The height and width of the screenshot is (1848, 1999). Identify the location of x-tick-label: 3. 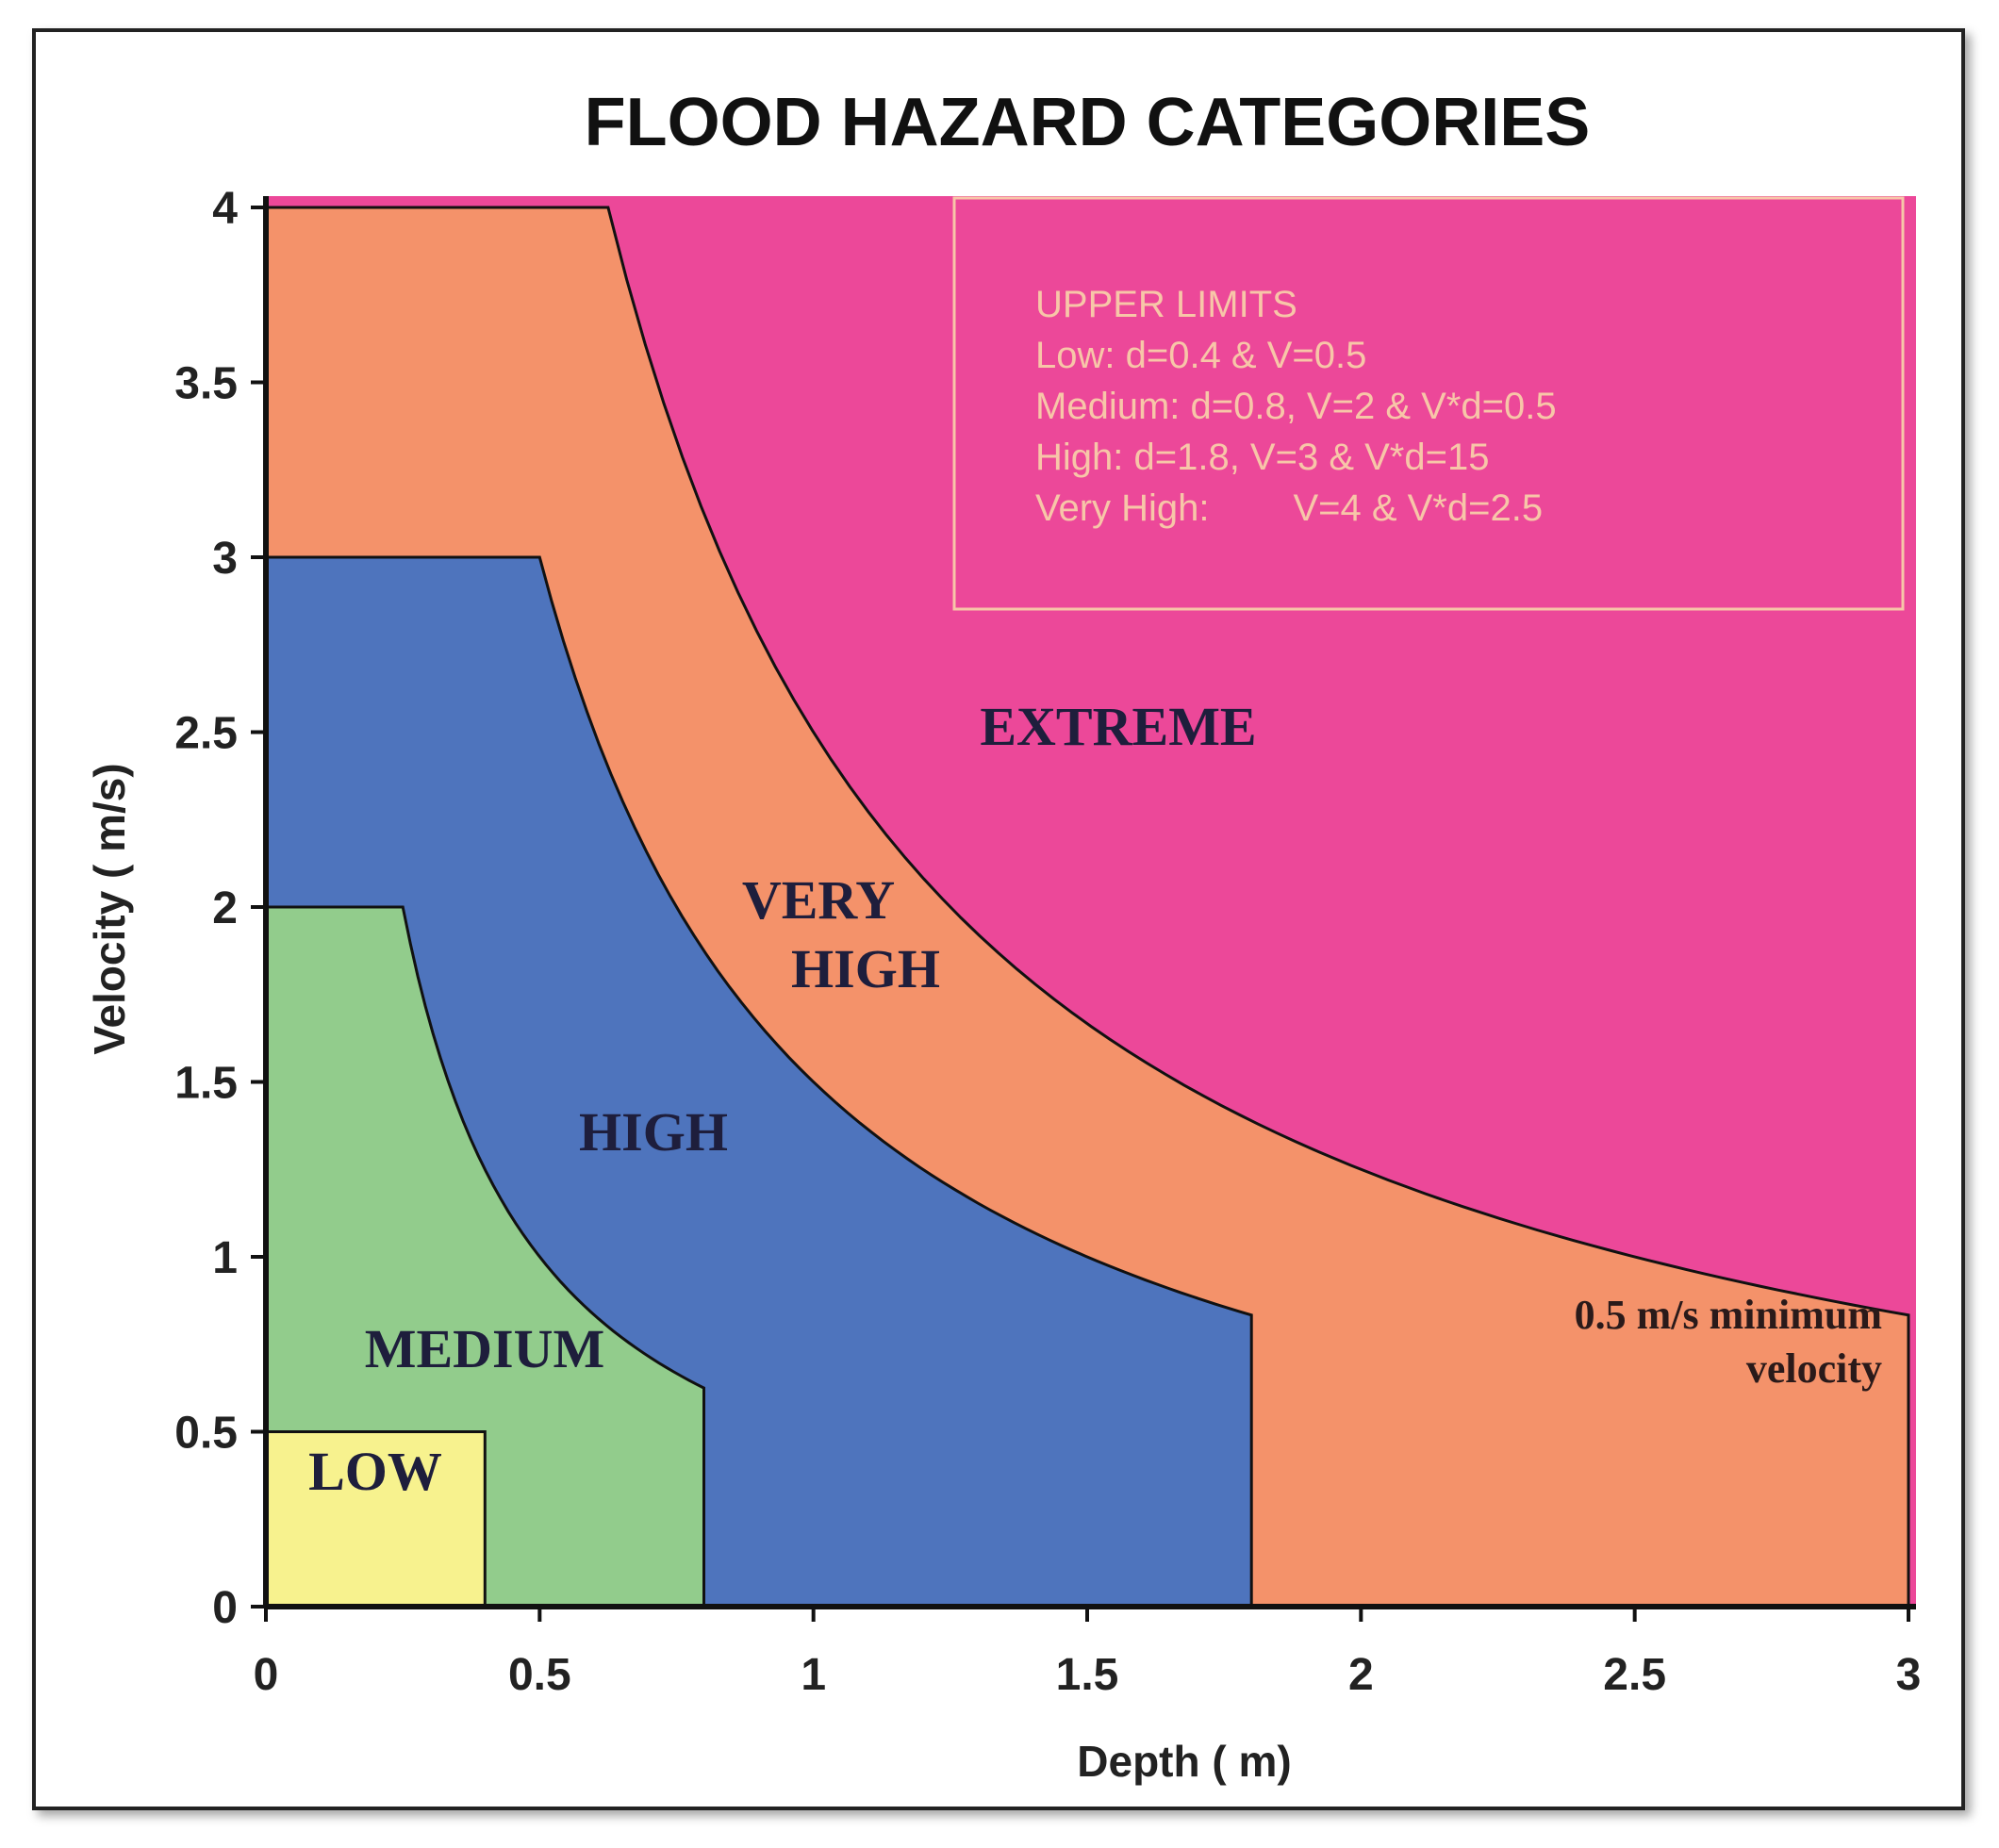
(1909, 1675).